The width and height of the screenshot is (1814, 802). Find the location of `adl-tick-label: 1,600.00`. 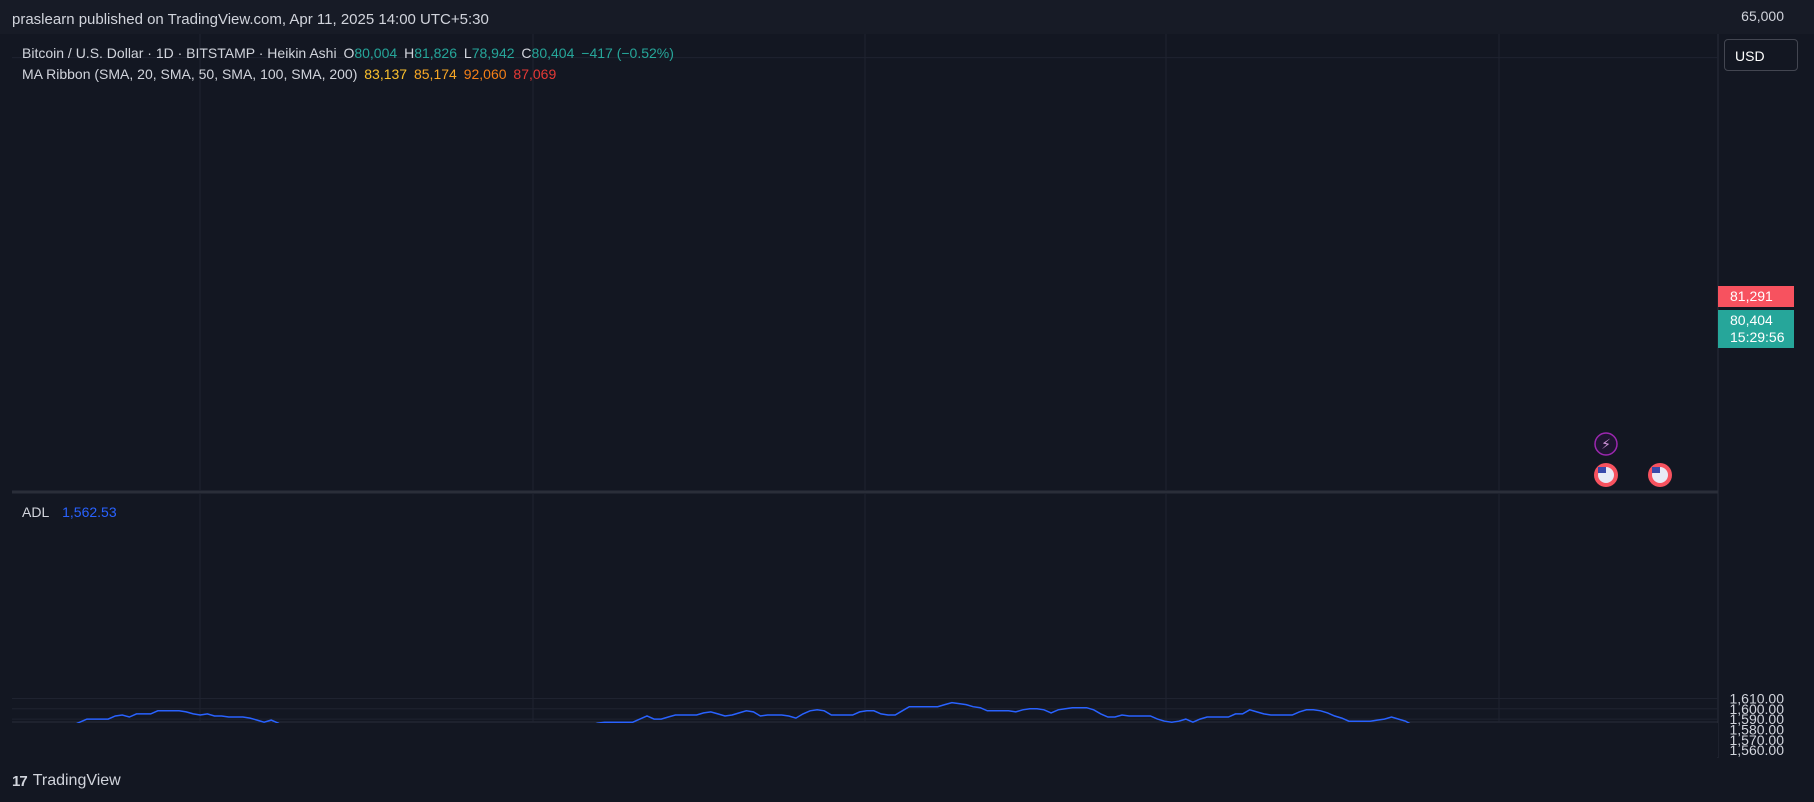

adl-tick-label: 1,600.00 is located at coordinates (1757, 709).